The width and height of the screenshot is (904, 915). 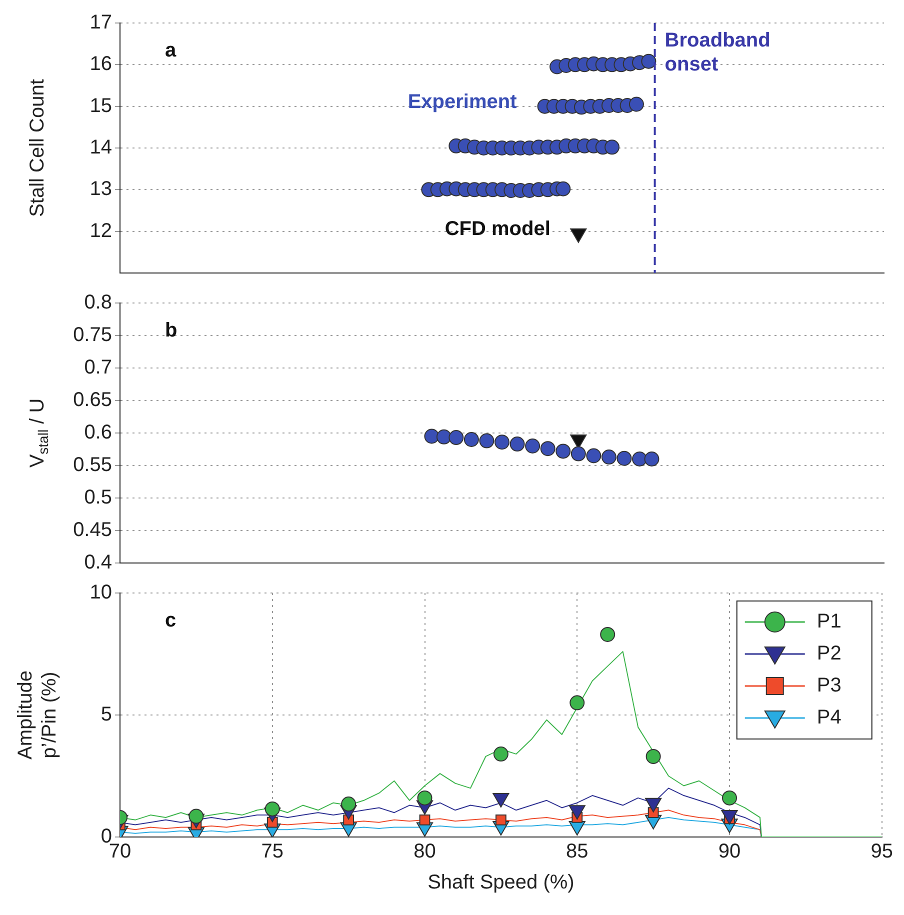 What do you see at coordinates (37, 715) in the screenshot?
I see `y-axis-title: Amplitude p’/Pin (%)` at bounding box center [37, 715].